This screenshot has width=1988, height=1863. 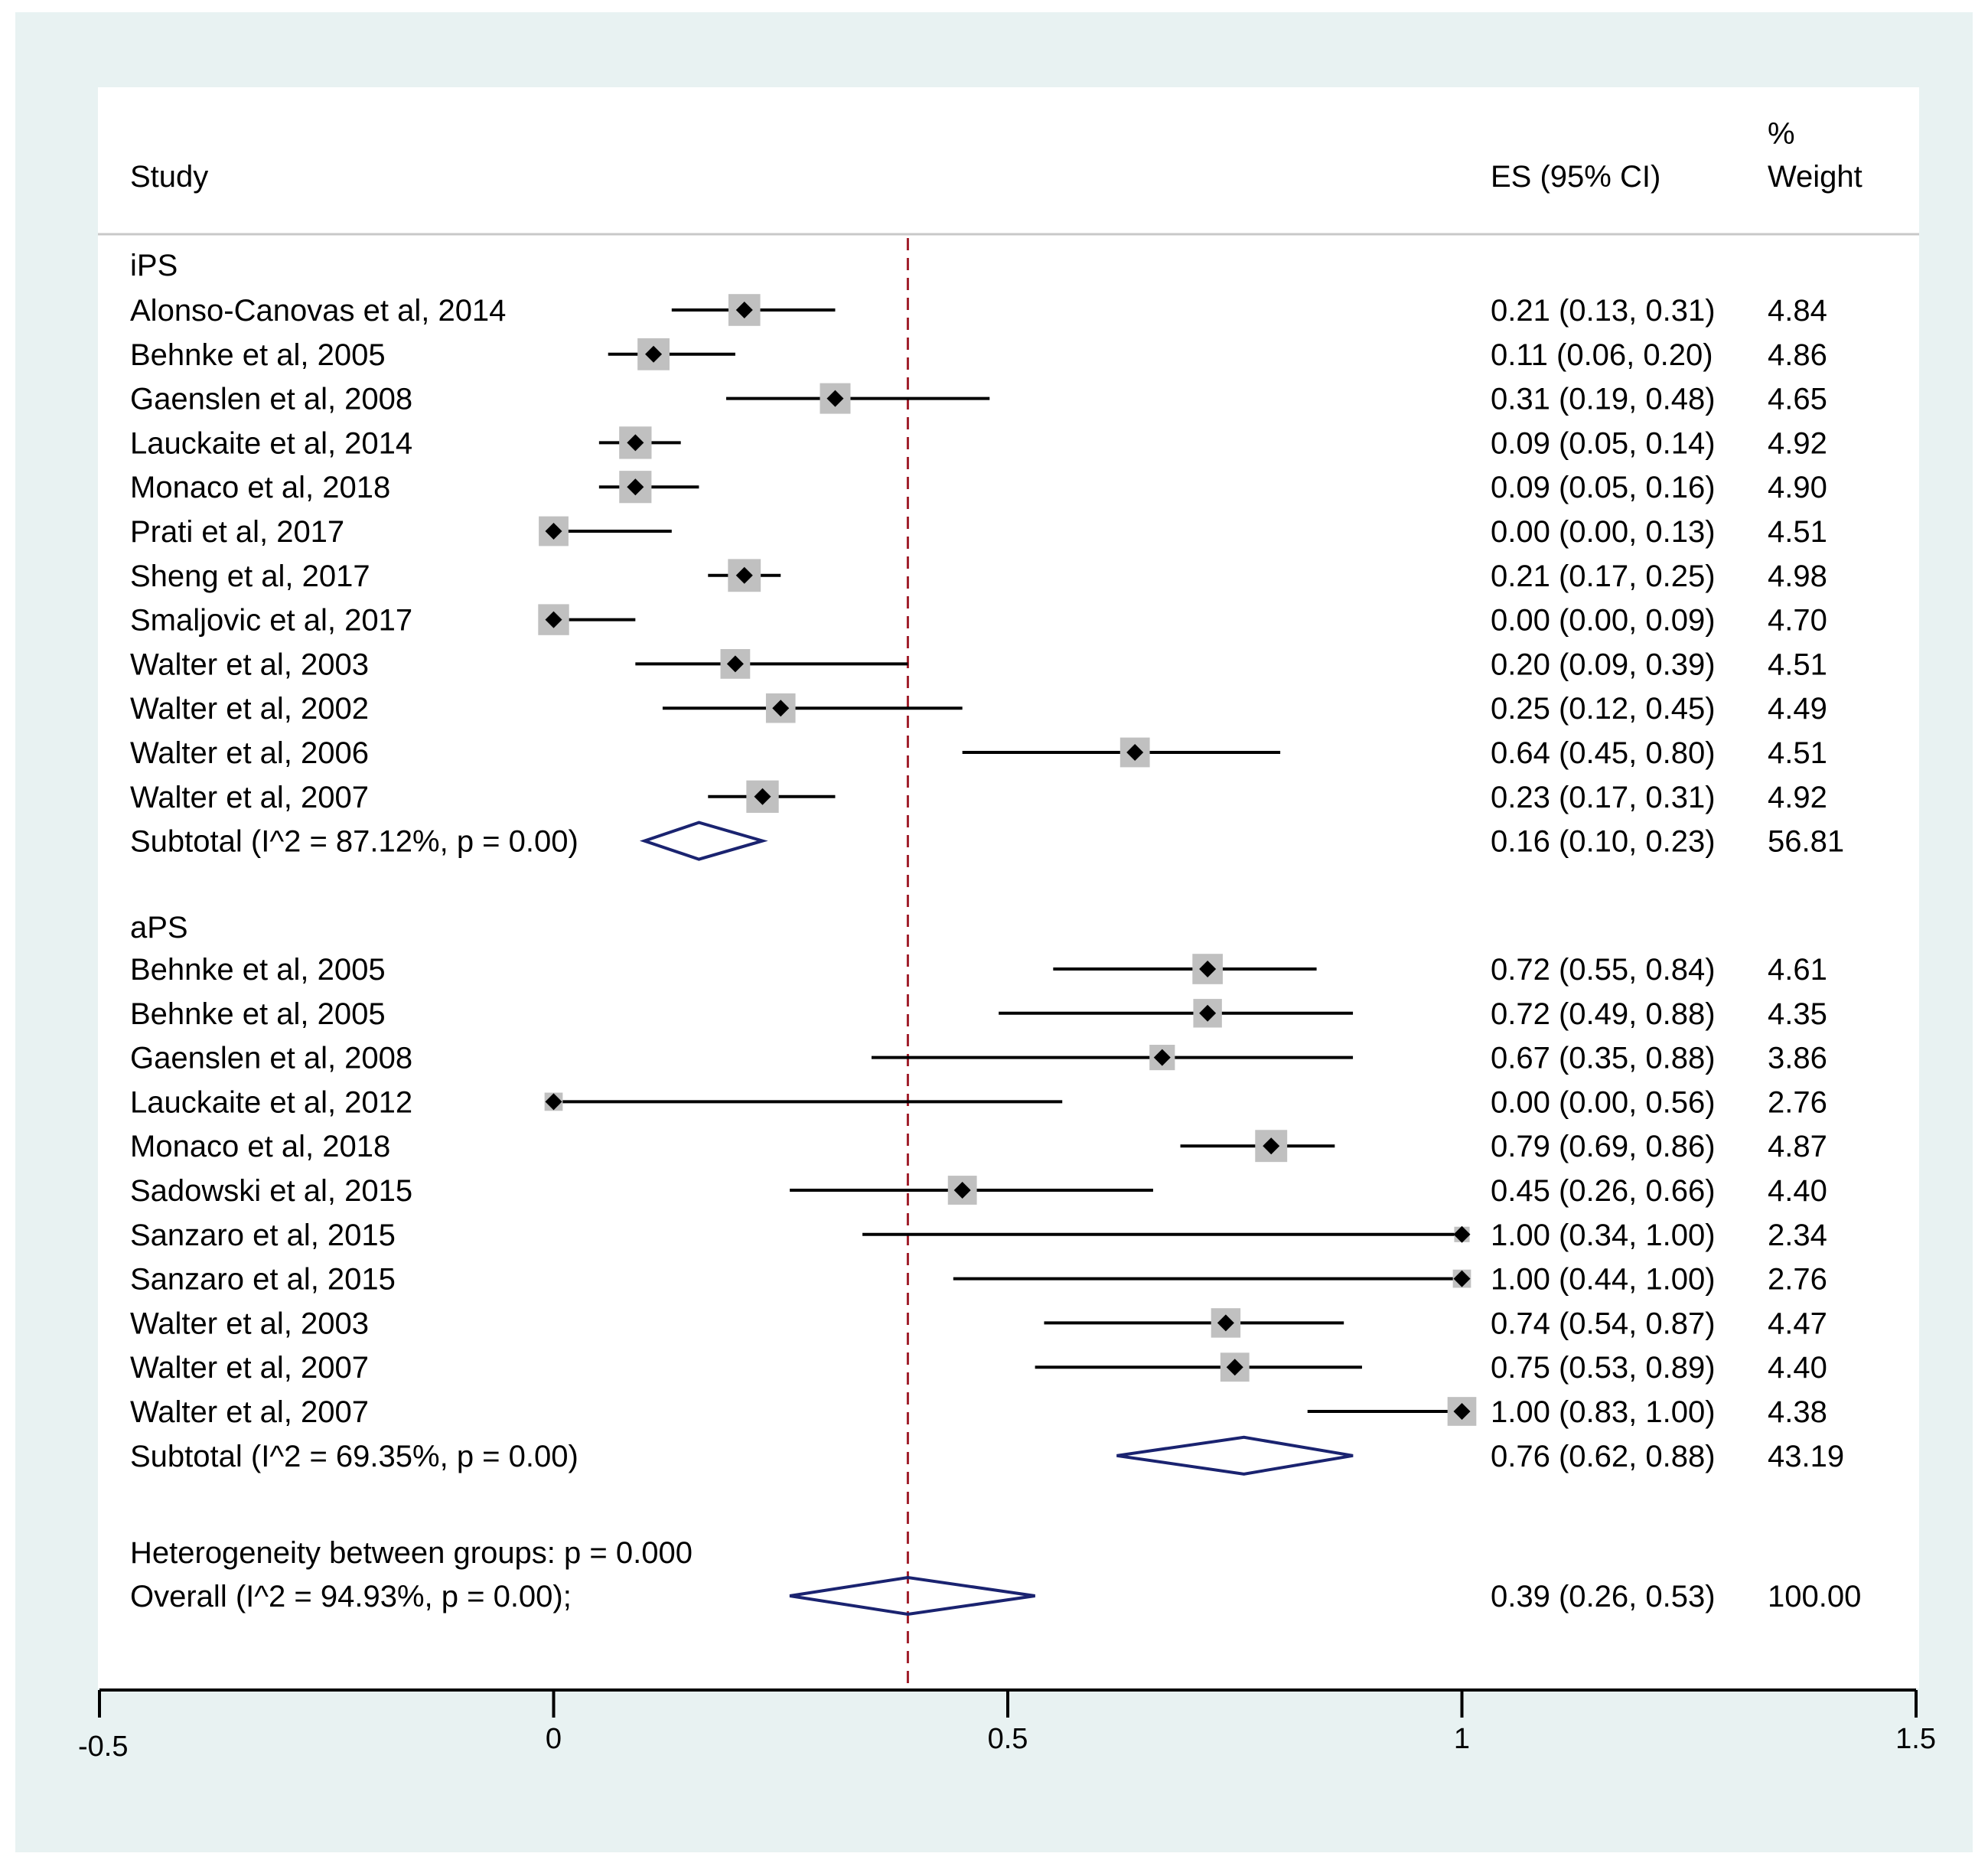 What do you see at coordinates (1798, 1147) in the screenshot?
I see `weight-text: 4.87` at bounding box center [1798, 1147].